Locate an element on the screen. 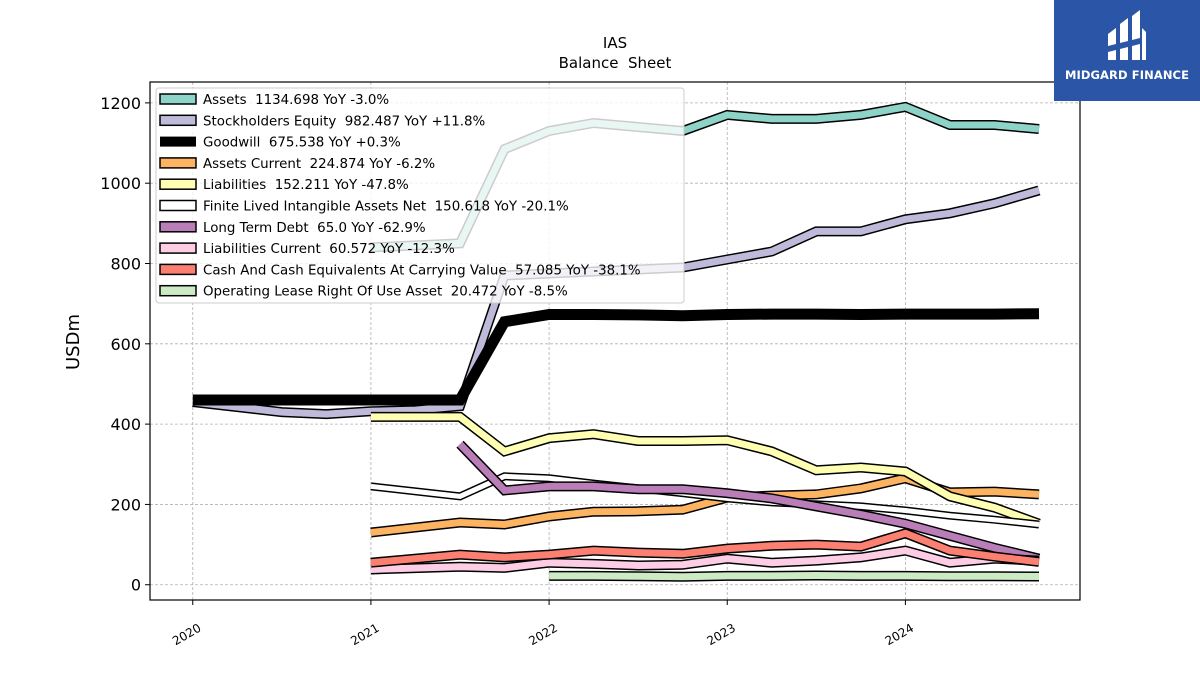 This screenshot has width=1200, height=675. y-tick-label: 400 is located at coordinates (125, 424).